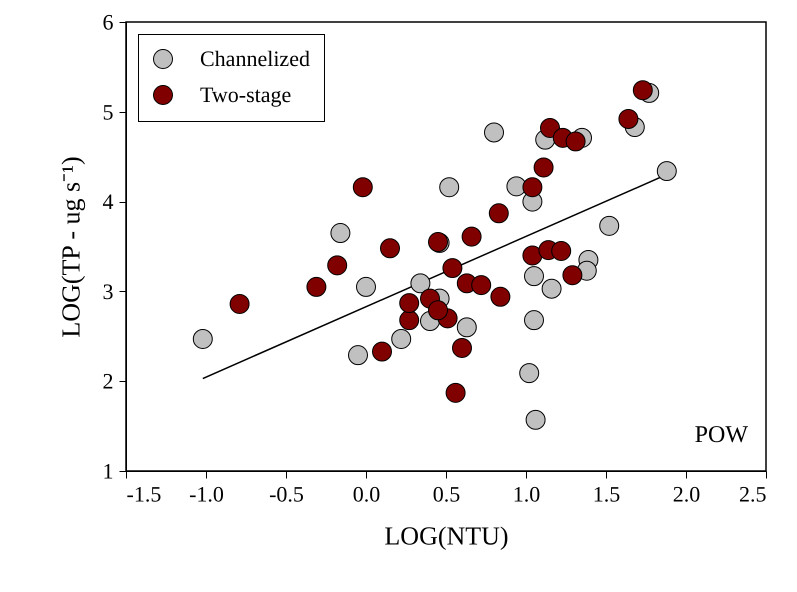 The image size is (797, 592). Describe the element at coordinates (108, 111) in the screenshot. I see `y-tick-label: 5` at that location.